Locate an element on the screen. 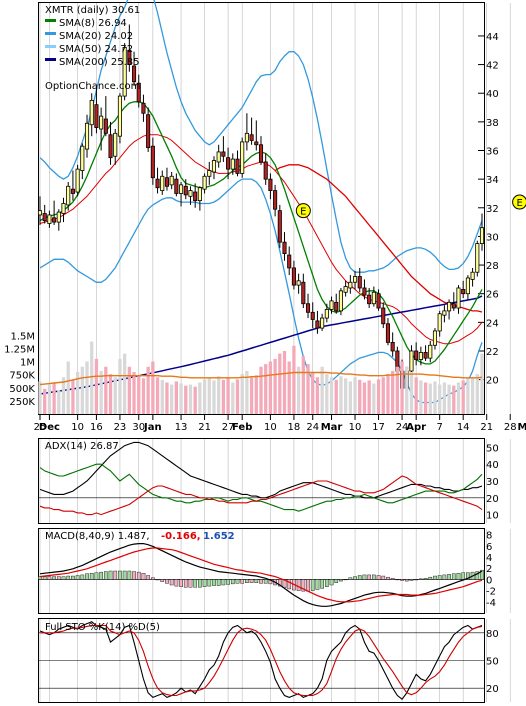 The image size is (526, 706). macd-y-tick-label: -2 is located at coordinates (491, 592).